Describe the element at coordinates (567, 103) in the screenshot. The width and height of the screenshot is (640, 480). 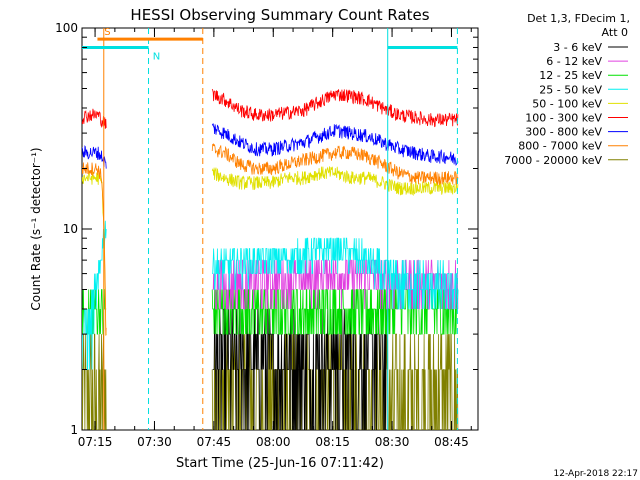
I see `legend-entry-label: 50 - 100 keV` at that location.